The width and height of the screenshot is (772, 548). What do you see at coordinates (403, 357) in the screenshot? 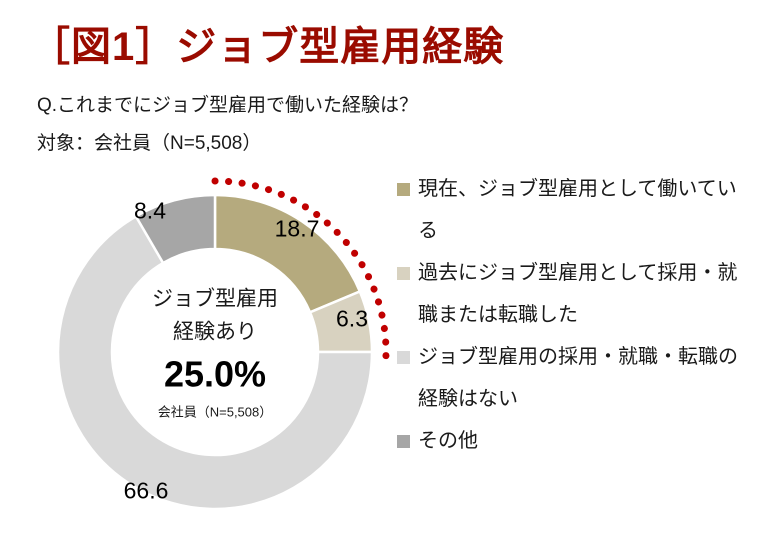
I see `legend-marker-none` at bounding box center [403, 357].